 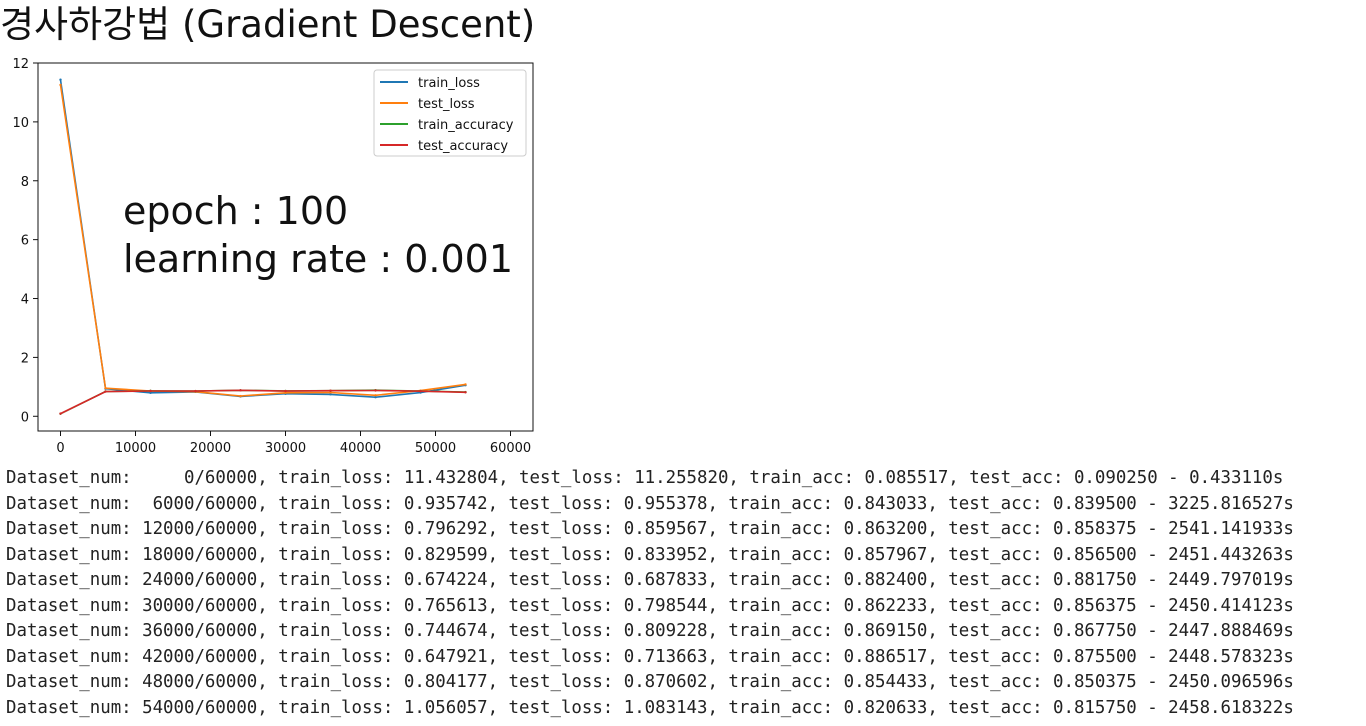 I want to click on x-tick-label: 40000, so click(x=360, y=448).